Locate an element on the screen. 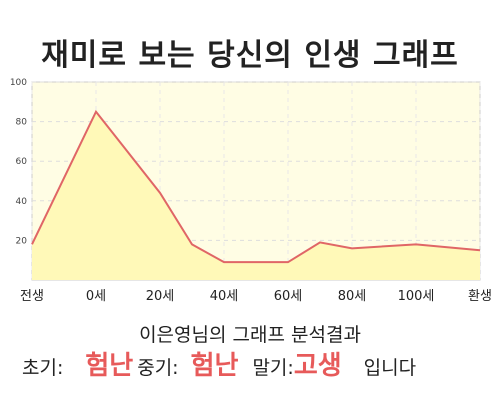 The image size is (500, 400). ending-text: 입니다 is located at coordinates (390, 368).